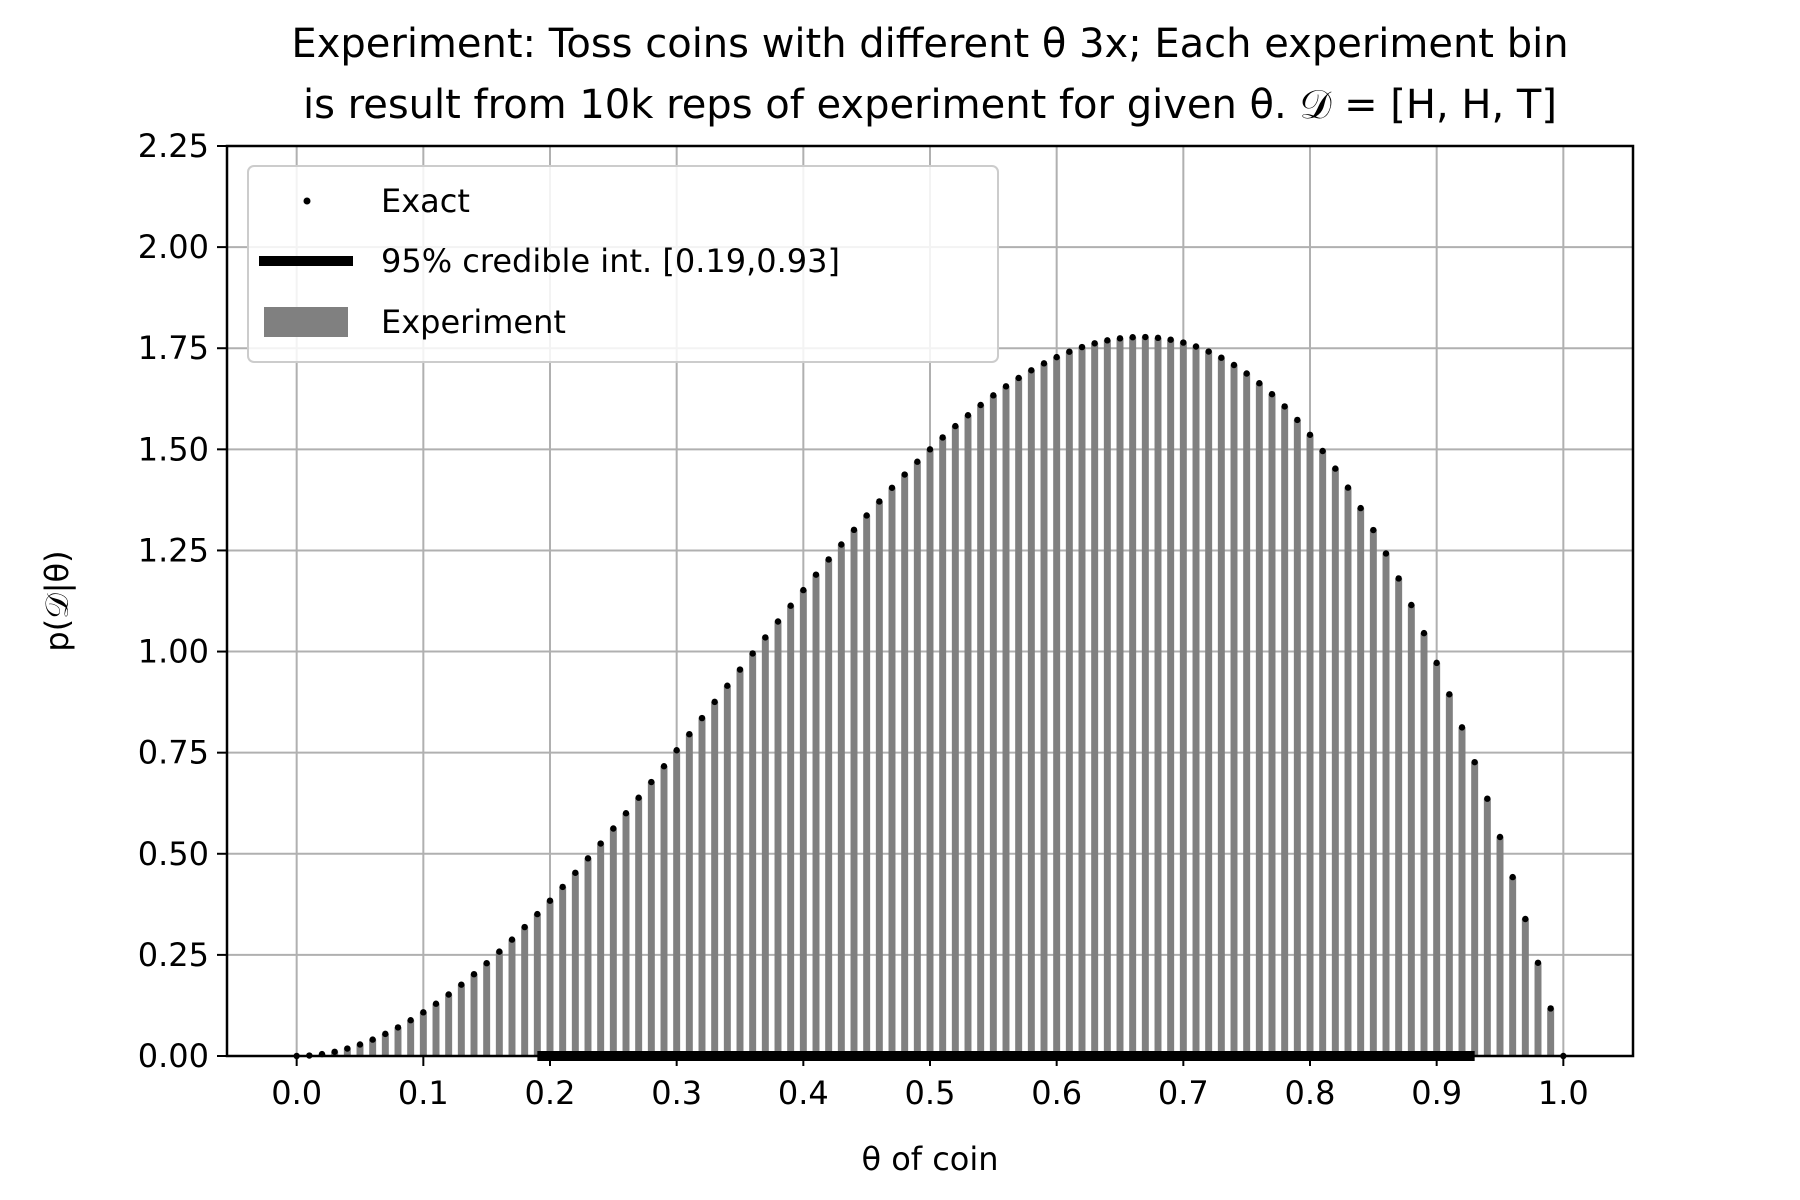 The width and height of the screenshot is (1800, 1200). Describe the element at coordinates (173, 146) in the screenshot. I see `y-tick-label: 2.25` at that location.